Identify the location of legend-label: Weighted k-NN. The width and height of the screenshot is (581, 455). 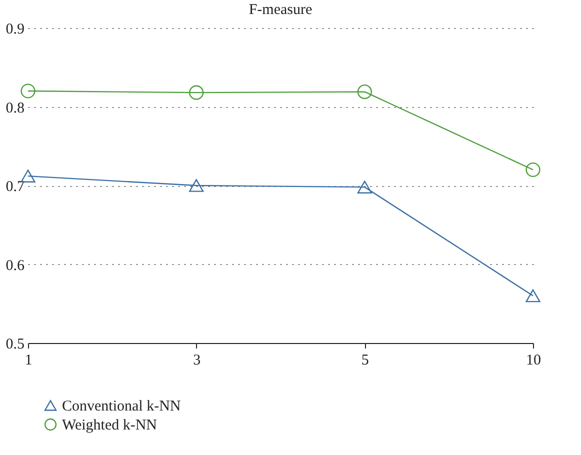
(110, 426).